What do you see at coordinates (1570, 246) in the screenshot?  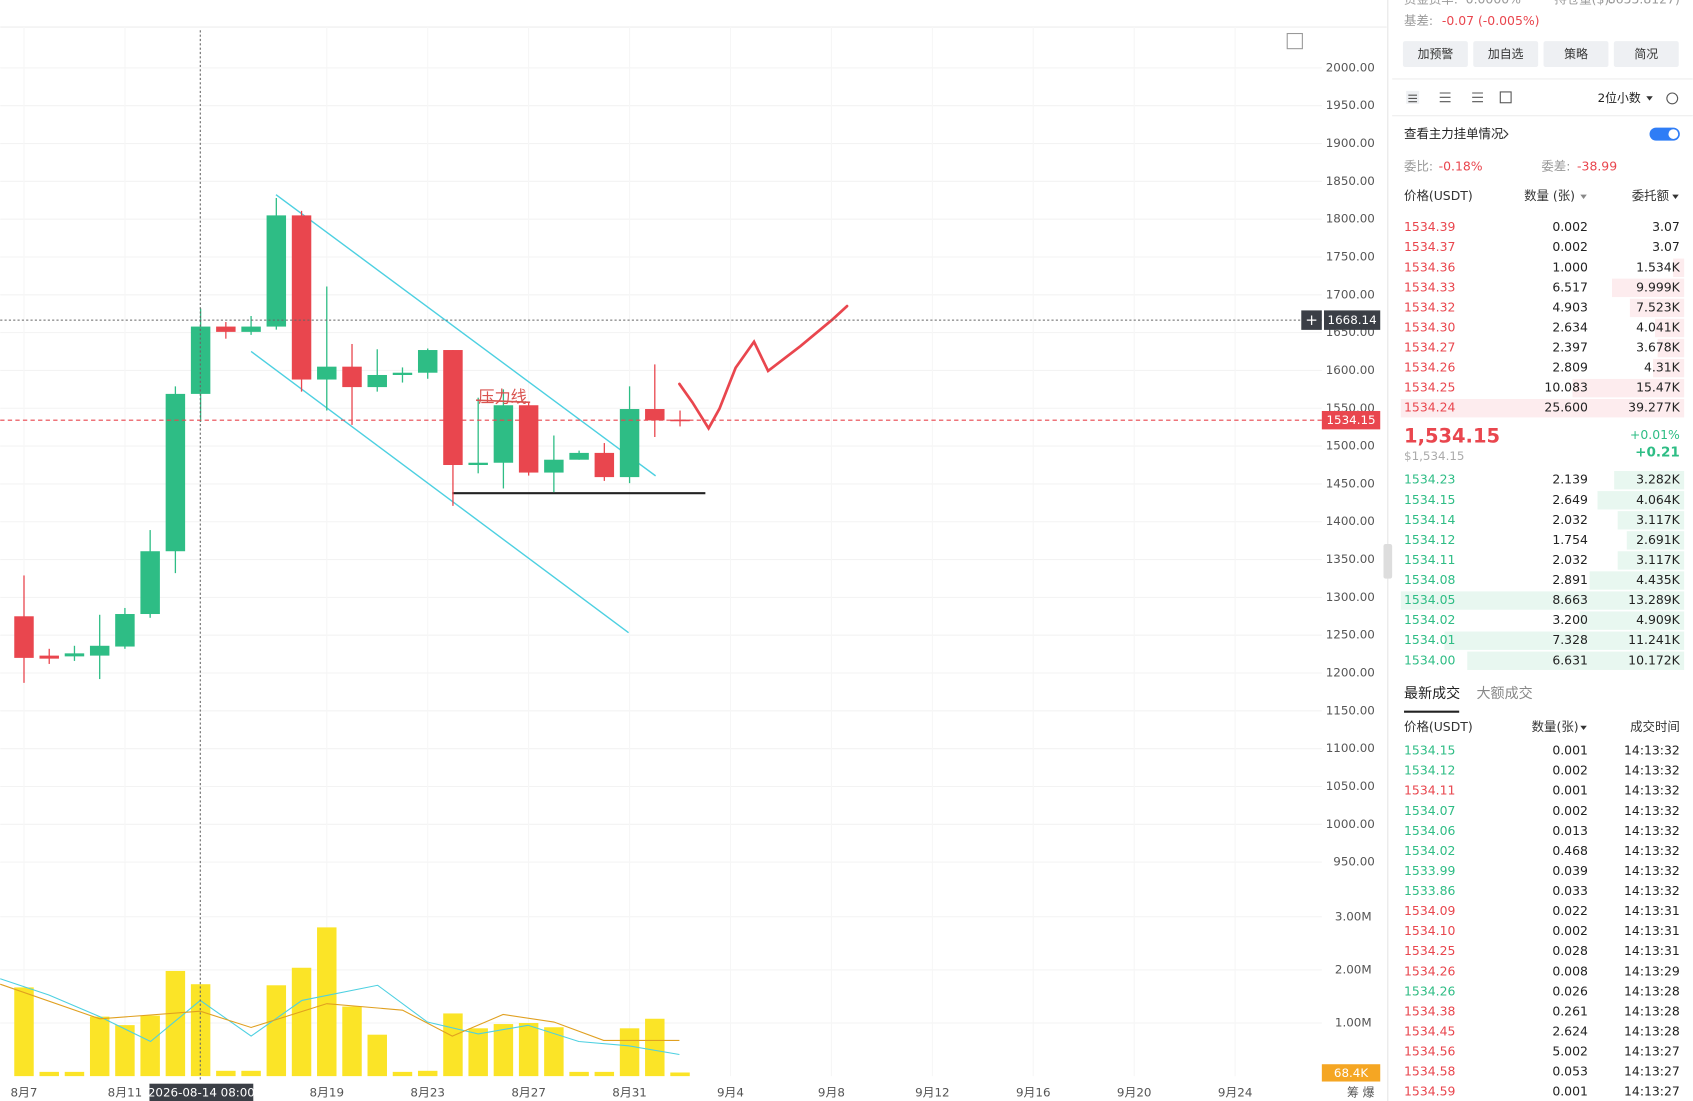 I see `qty: 0.002` at bounding box center [1570, 246].